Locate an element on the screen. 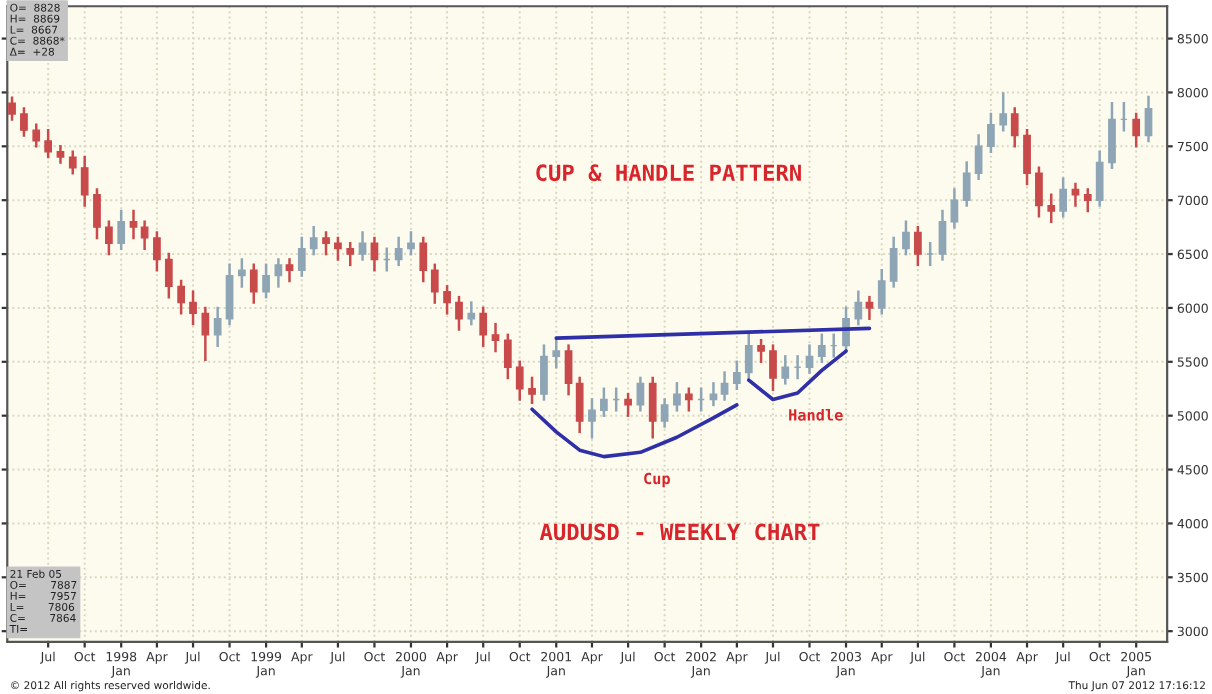 The image size is (1212, 694). text: CUP & HANDLE PATTERN is located at coordinates (668, 173).